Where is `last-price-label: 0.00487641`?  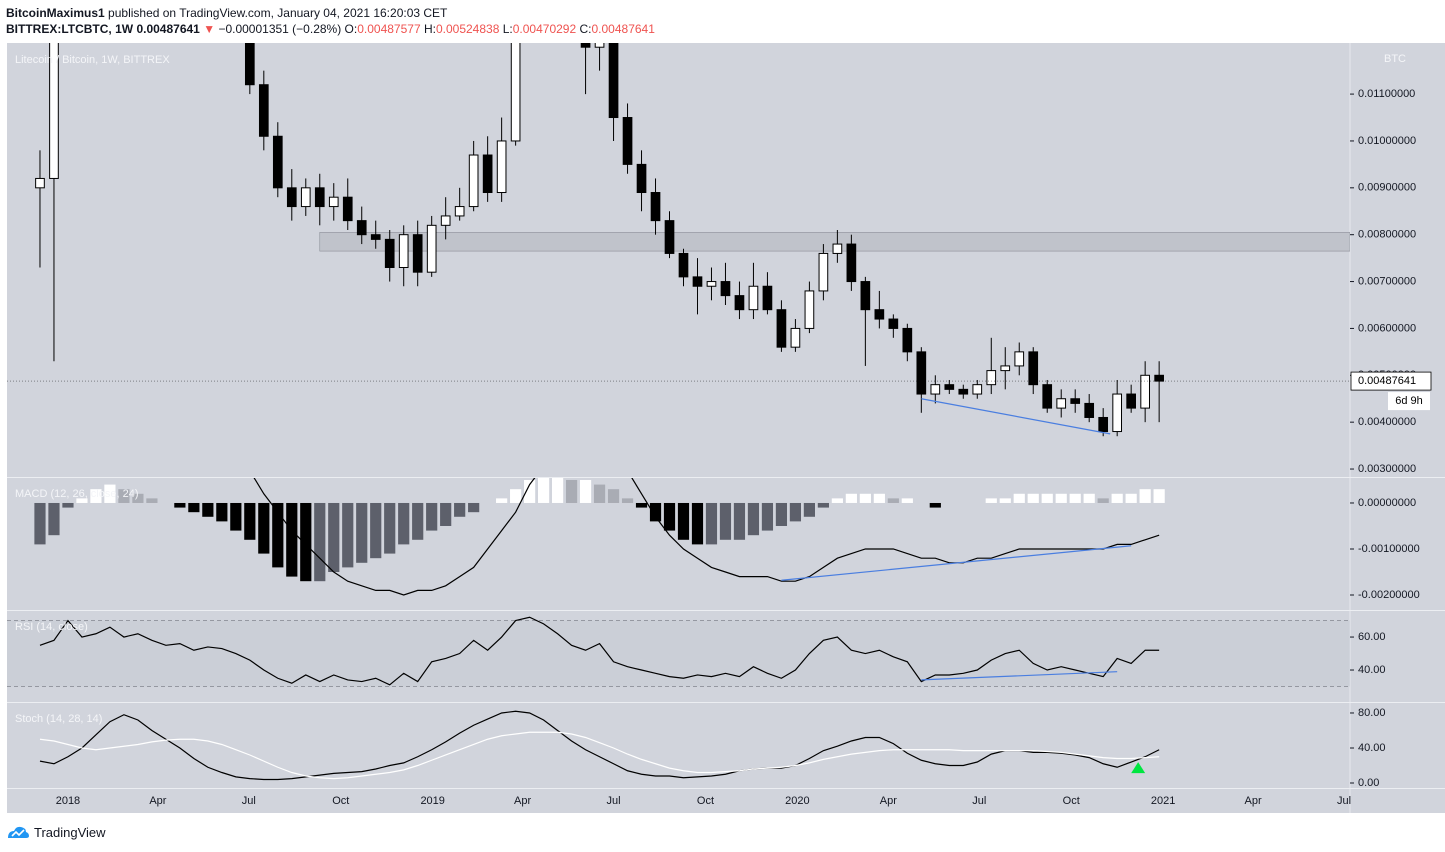
last-price-label: 0.00487641 is located at coordinates (1387, 381).